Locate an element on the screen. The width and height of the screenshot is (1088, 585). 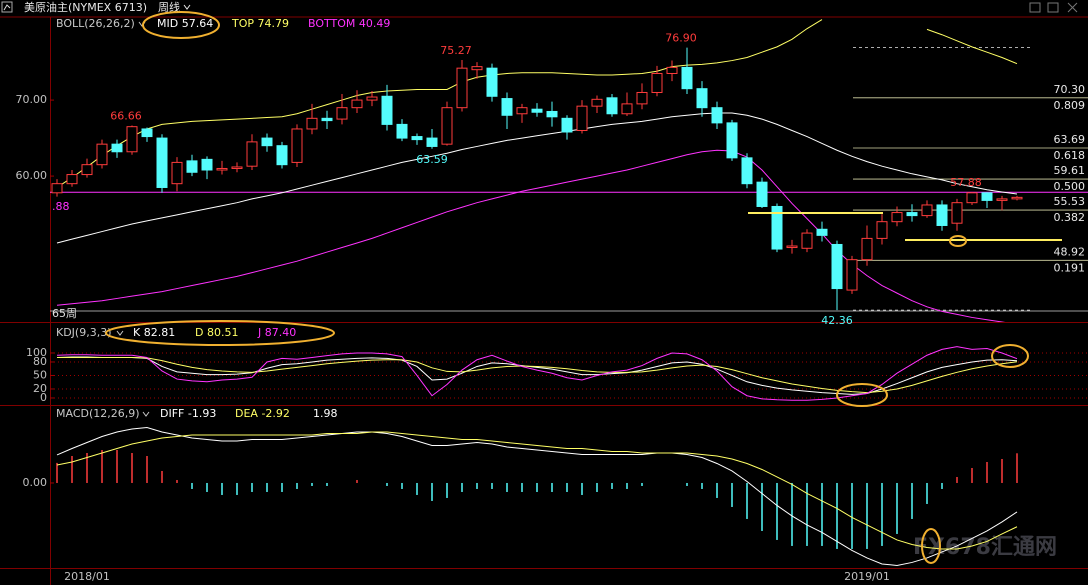
app-icon is located at coordinates (7, 7).